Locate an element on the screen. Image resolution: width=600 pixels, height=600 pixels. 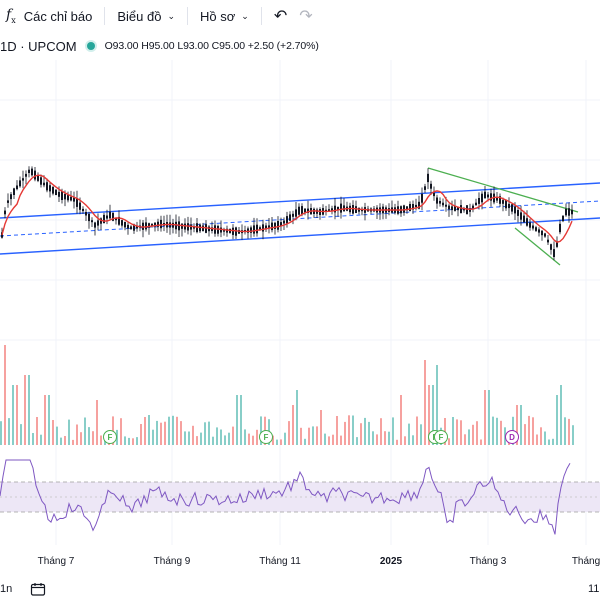
market-status-icon is located at coordinates (90, 46).